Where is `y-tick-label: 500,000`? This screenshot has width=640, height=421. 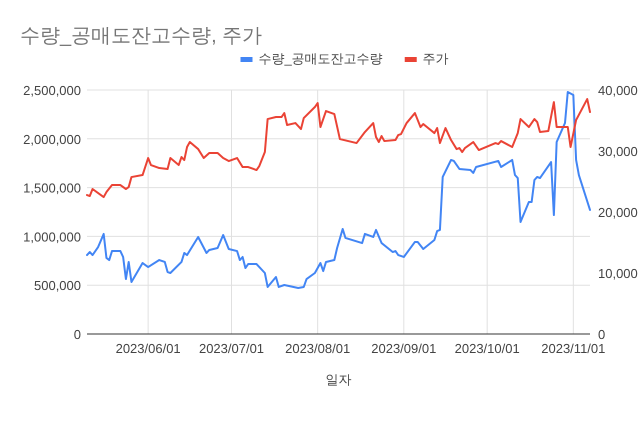
y-tick-label: 500,000 is located at coordinates (57, 286).